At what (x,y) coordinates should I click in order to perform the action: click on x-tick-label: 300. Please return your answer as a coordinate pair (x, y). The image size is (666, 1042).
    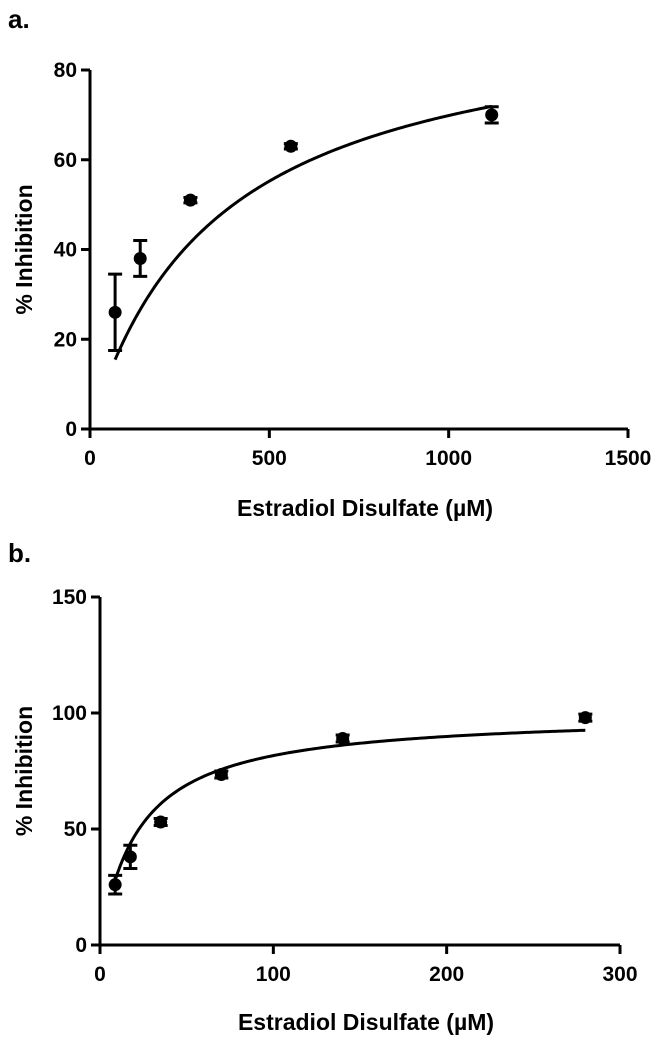
    Looking at the image, I should click on (619, 974).